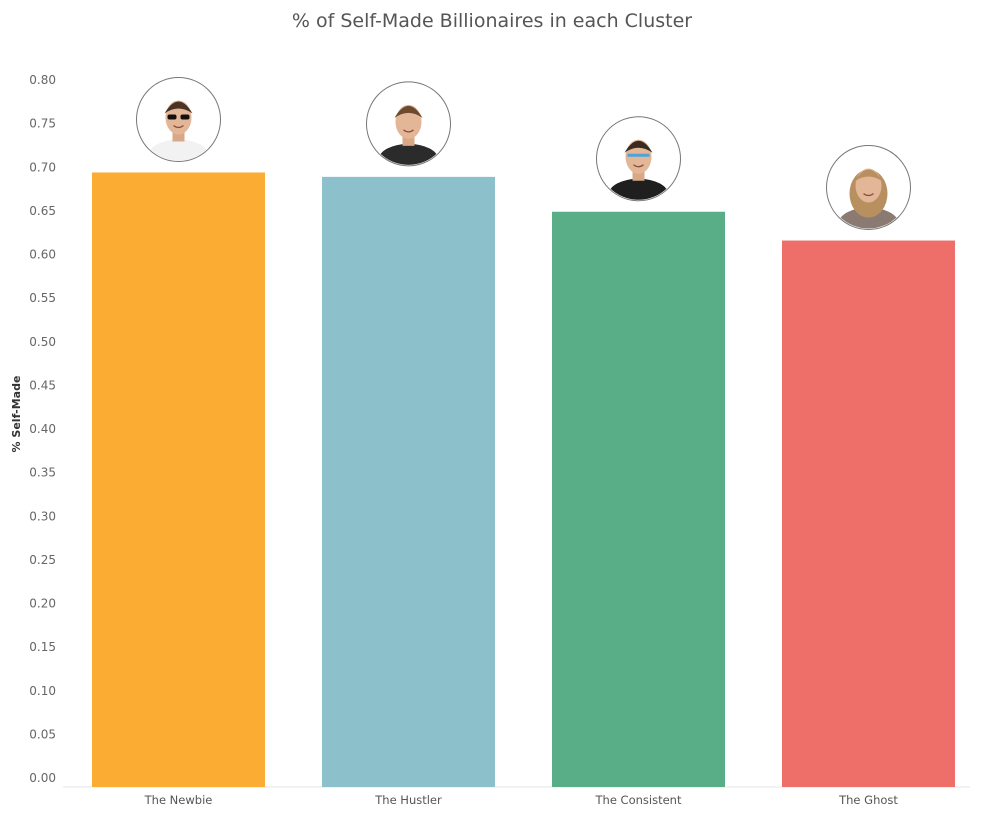  Describe the element at coordinates (408, 124) in the screenshot. I see `avatar-icon-hustler` at that location.